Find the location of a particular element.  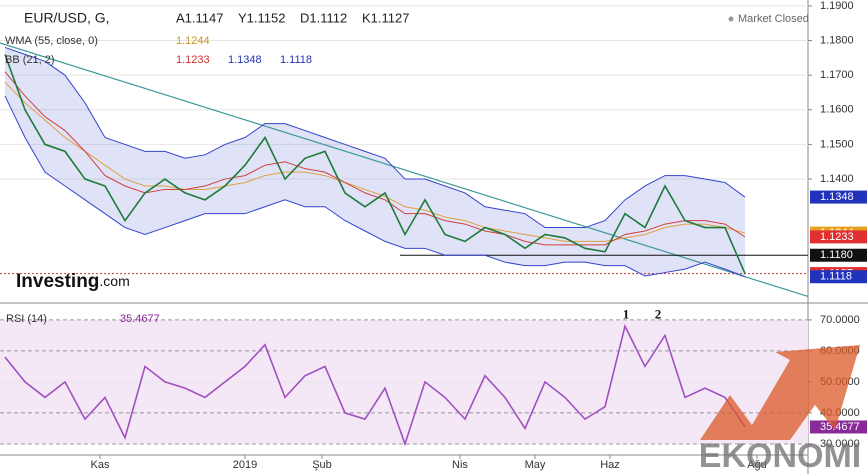

y-tick-label: 70.0000 is located at coordinates (840, 320).